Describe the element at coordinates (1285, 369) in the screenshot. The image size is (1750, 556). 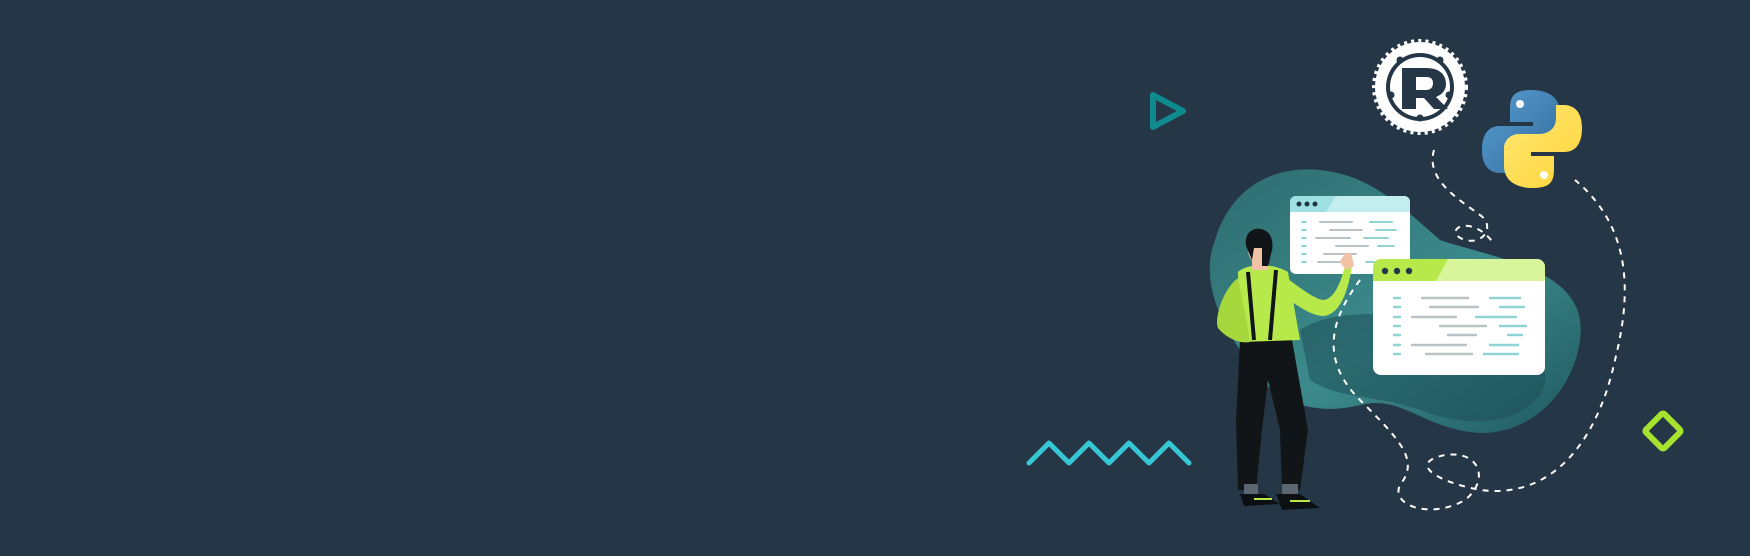
I see `developer-figure` at that location.